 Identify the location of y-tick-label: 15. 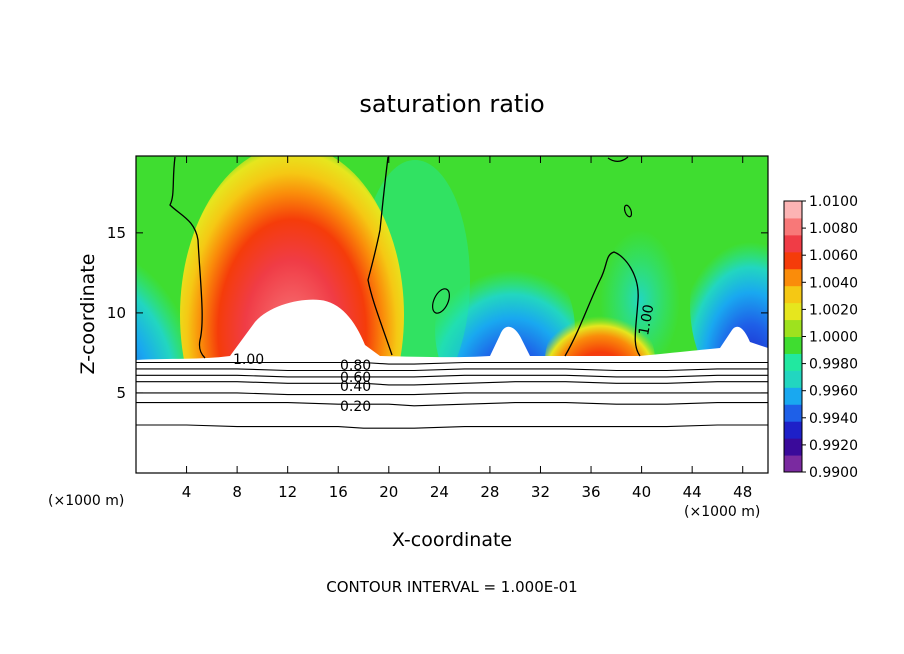
(116, 233).